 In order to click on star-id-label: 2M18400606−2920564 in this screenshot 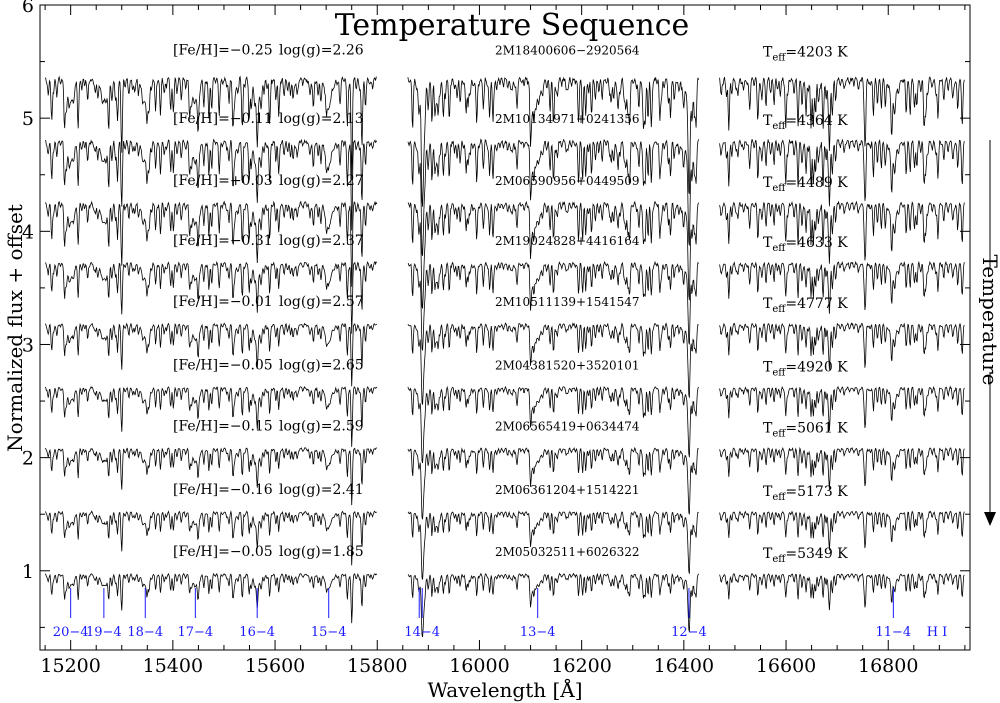, I will do `click(567, 51)`.